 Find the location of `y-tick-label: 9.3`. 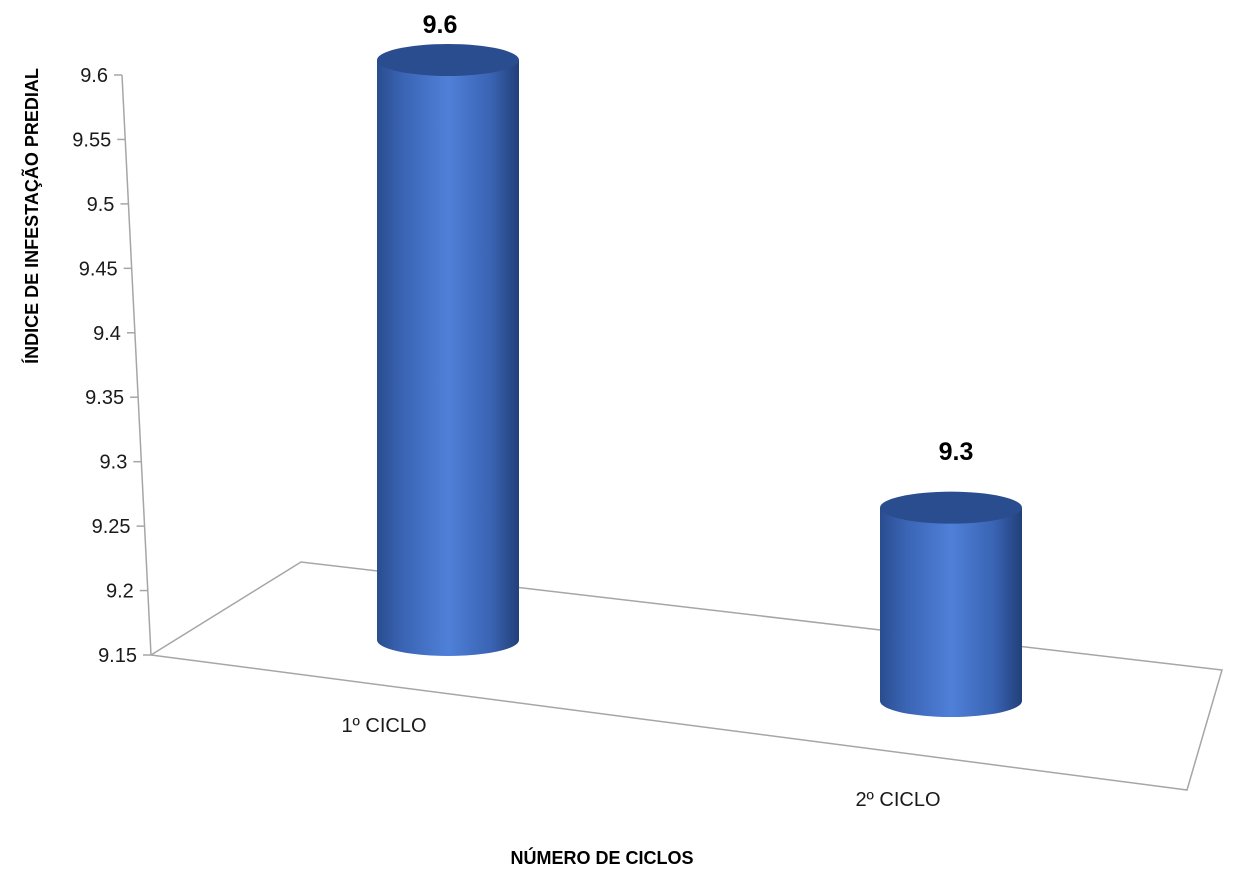

y-tick-label: 9.3 is located at coordinates (114, 463).